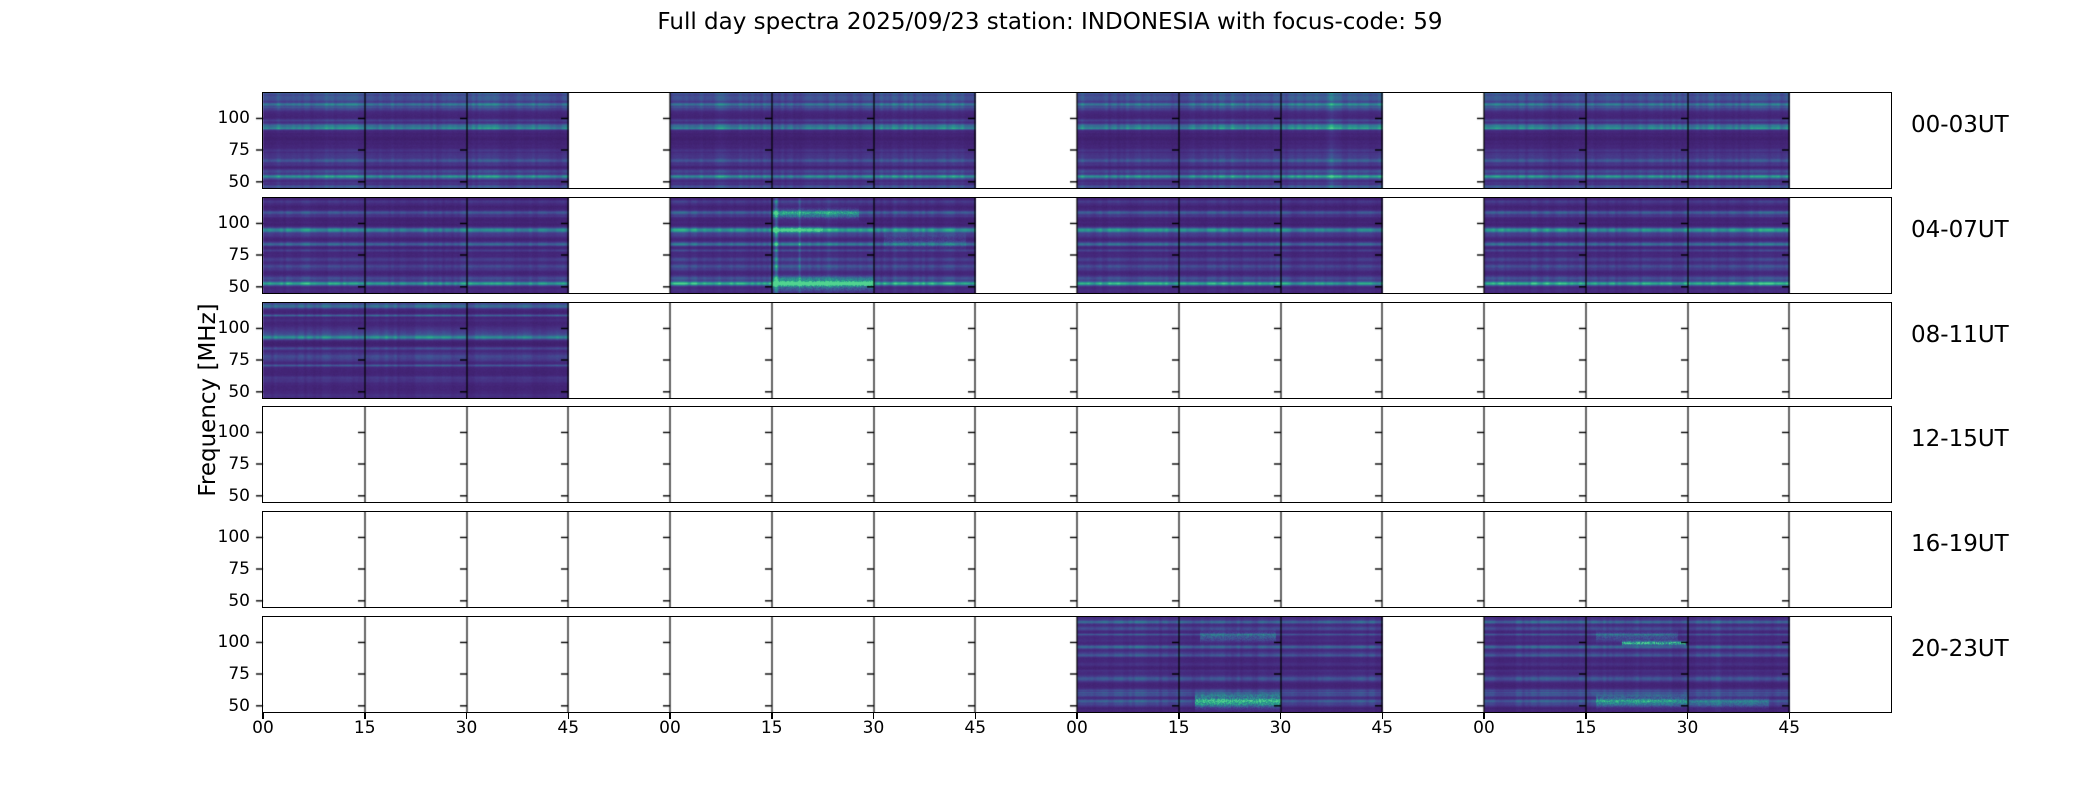 The height and width of the screenshot is (800, 2100). What do you see at coordinates (1960, 544) in the screenshot?
I see `row-label: 16-19UT` at bounding box center [1960, 544].